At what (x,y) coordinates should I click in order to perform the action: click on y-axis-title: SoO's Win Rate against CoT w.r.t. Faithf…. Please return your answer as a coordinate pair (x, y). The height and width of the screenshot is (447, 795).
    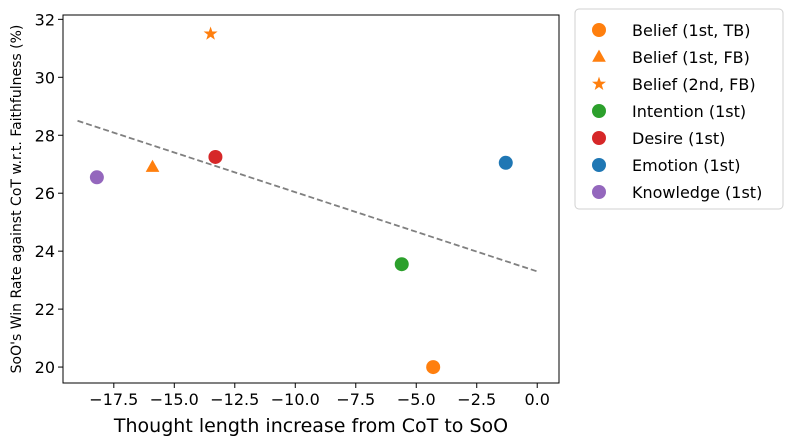
    Looking at the image, I should click on (17, 199).